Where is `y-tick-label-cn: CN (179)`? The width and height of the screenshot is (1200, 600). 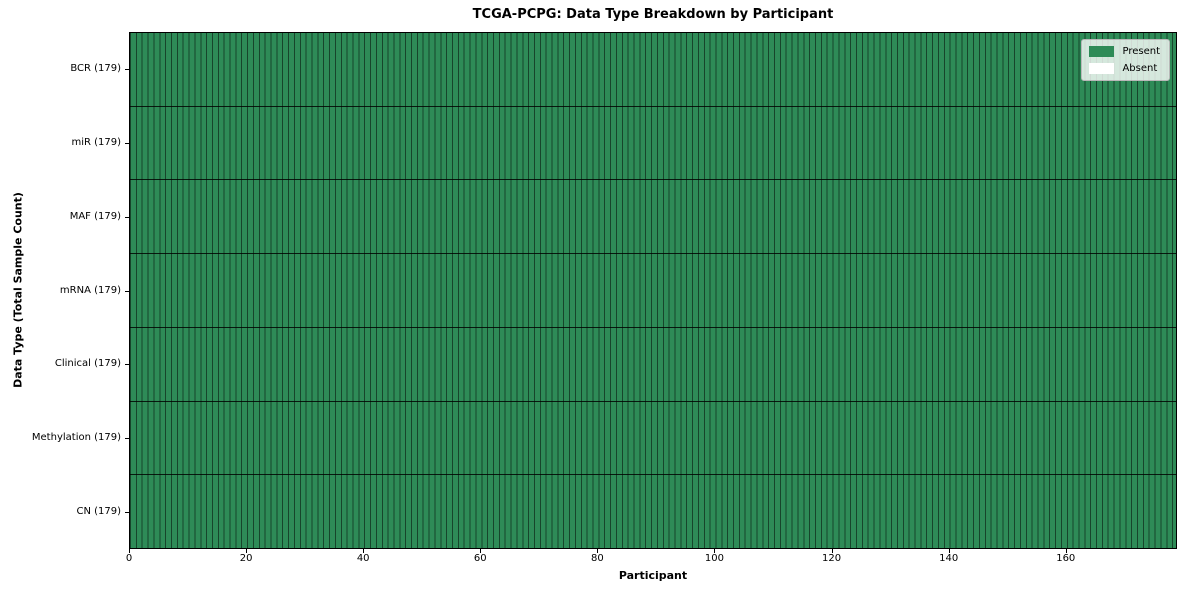
y-tick-label-cn: CN (179) is located at coordinates (98, 512).